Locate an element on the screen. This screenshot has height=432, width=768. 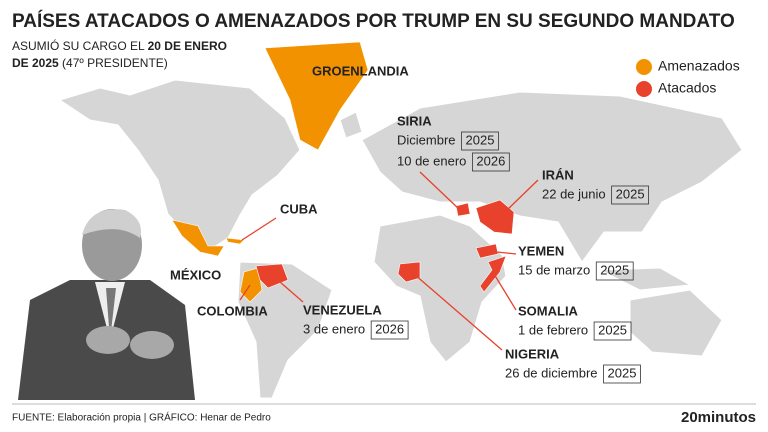
country: CUBA is located at coordinates (271, 223).